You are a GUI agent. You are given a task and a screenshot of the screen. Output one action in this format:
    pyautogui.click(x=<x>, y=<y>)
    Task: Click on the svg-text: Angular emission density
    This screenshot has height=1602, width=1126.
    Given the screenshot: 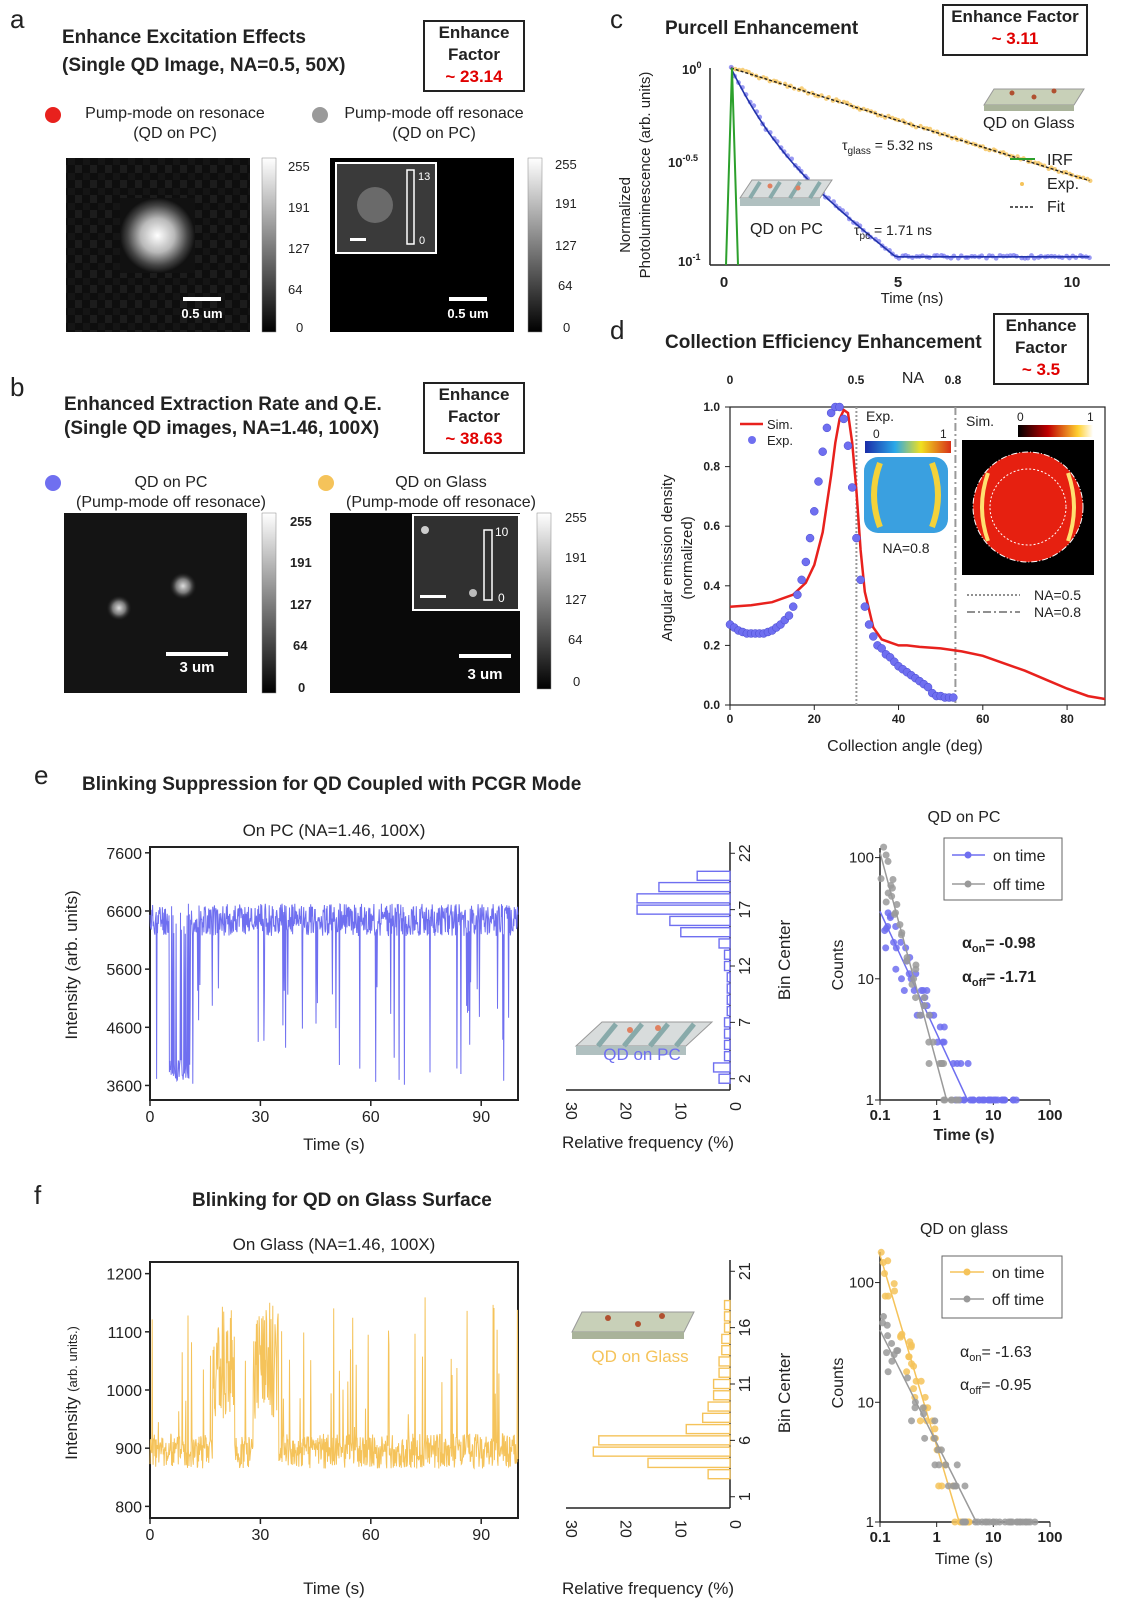 What is the action you would take?
    pyautogui.click(x=667, y=557)
    